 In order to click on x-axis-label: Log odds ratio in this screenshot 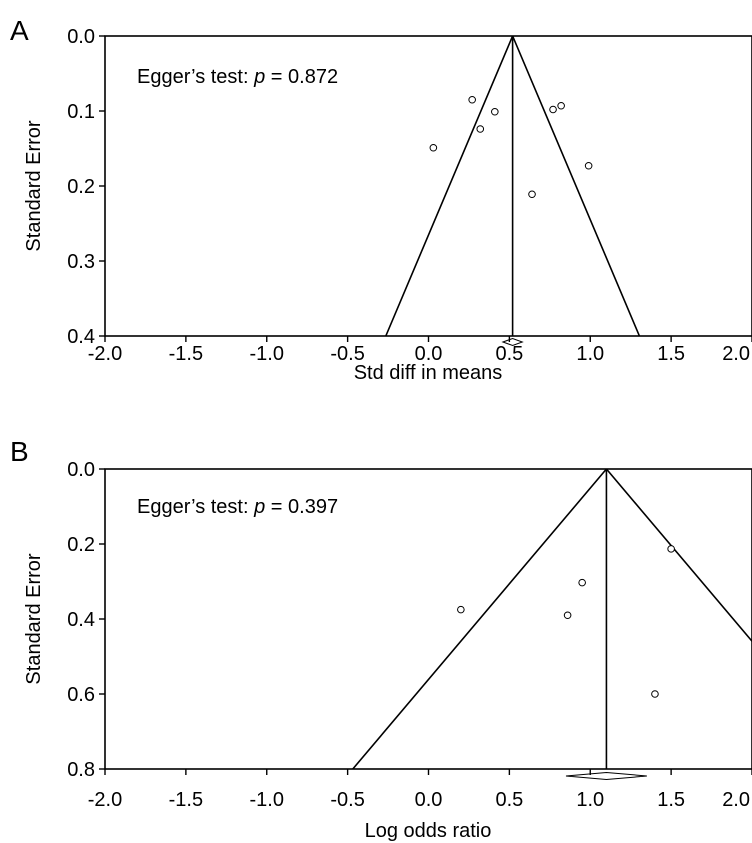, I will do `click(428, 831)`.